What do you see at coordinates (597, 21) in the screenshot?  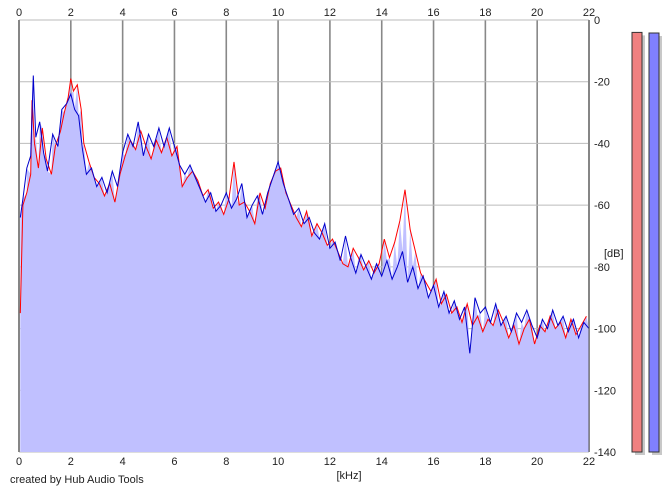 I see `y-tick-label: 0` at bounding box center [597, 21].